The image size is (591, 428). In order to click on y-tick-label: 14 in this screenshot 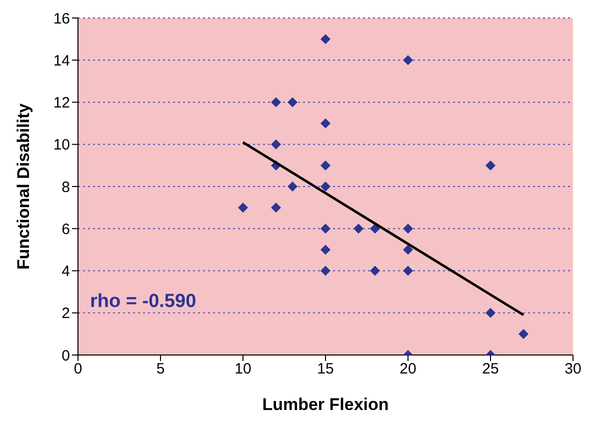, I will do `click(61, 61)`.